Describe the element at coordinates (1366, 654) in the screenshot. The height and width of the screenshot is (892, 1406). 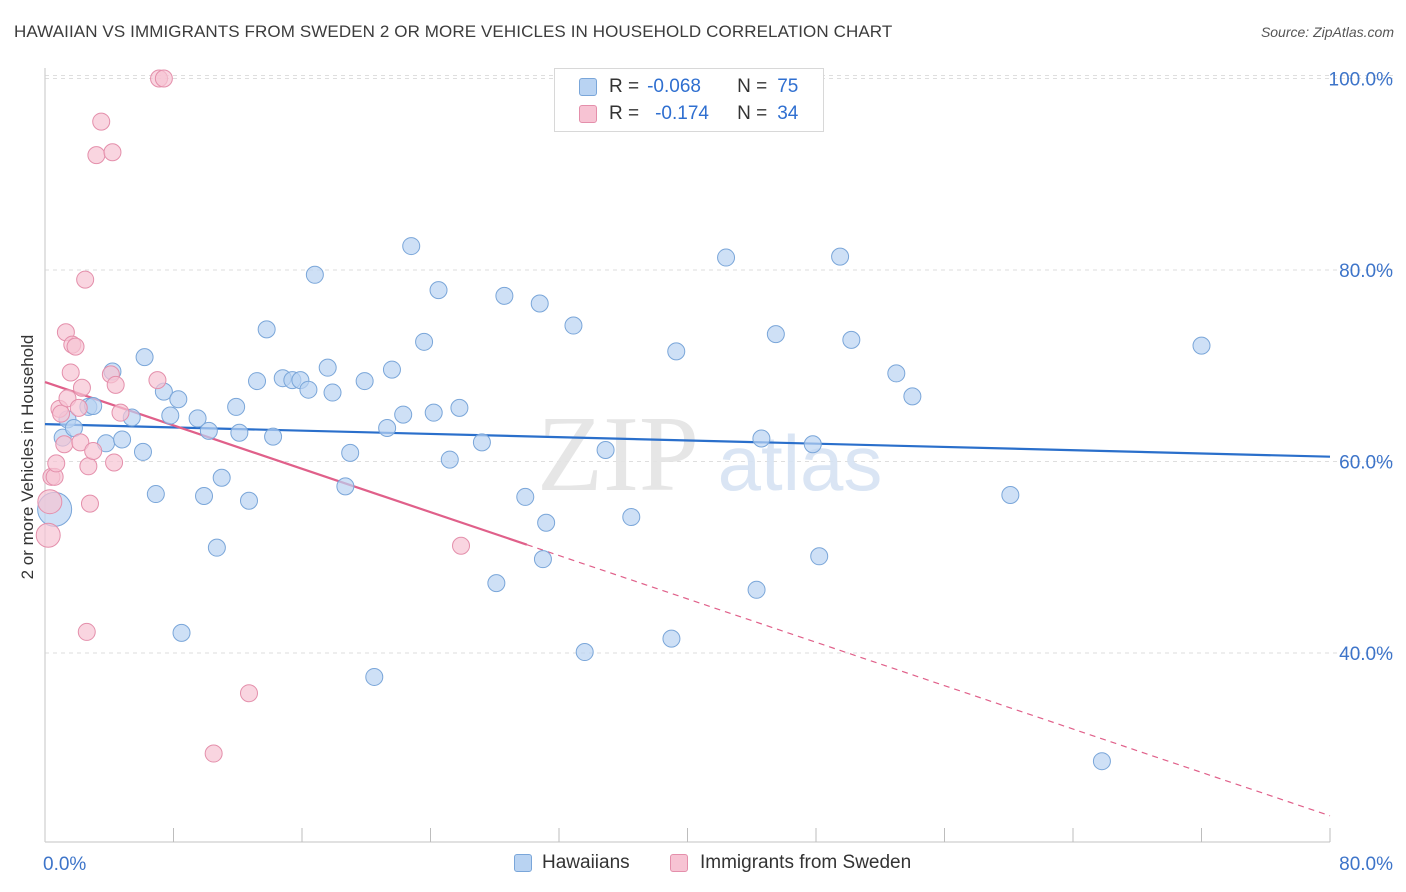
I see `y-tick-label: 40.0%` at that location.